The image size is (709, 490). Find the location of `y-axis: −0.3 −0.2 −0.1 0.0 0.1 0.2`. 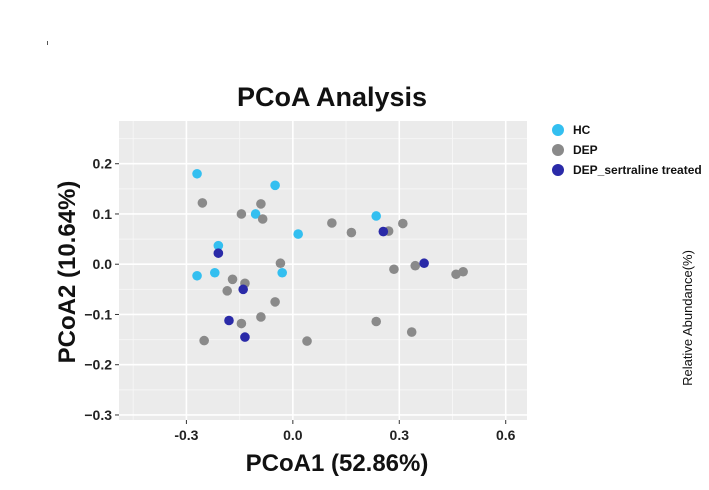

y-axis: −0.3 −0.2 −0.1 0.0 0.1 0.2 is located at coordinates (101, 289).